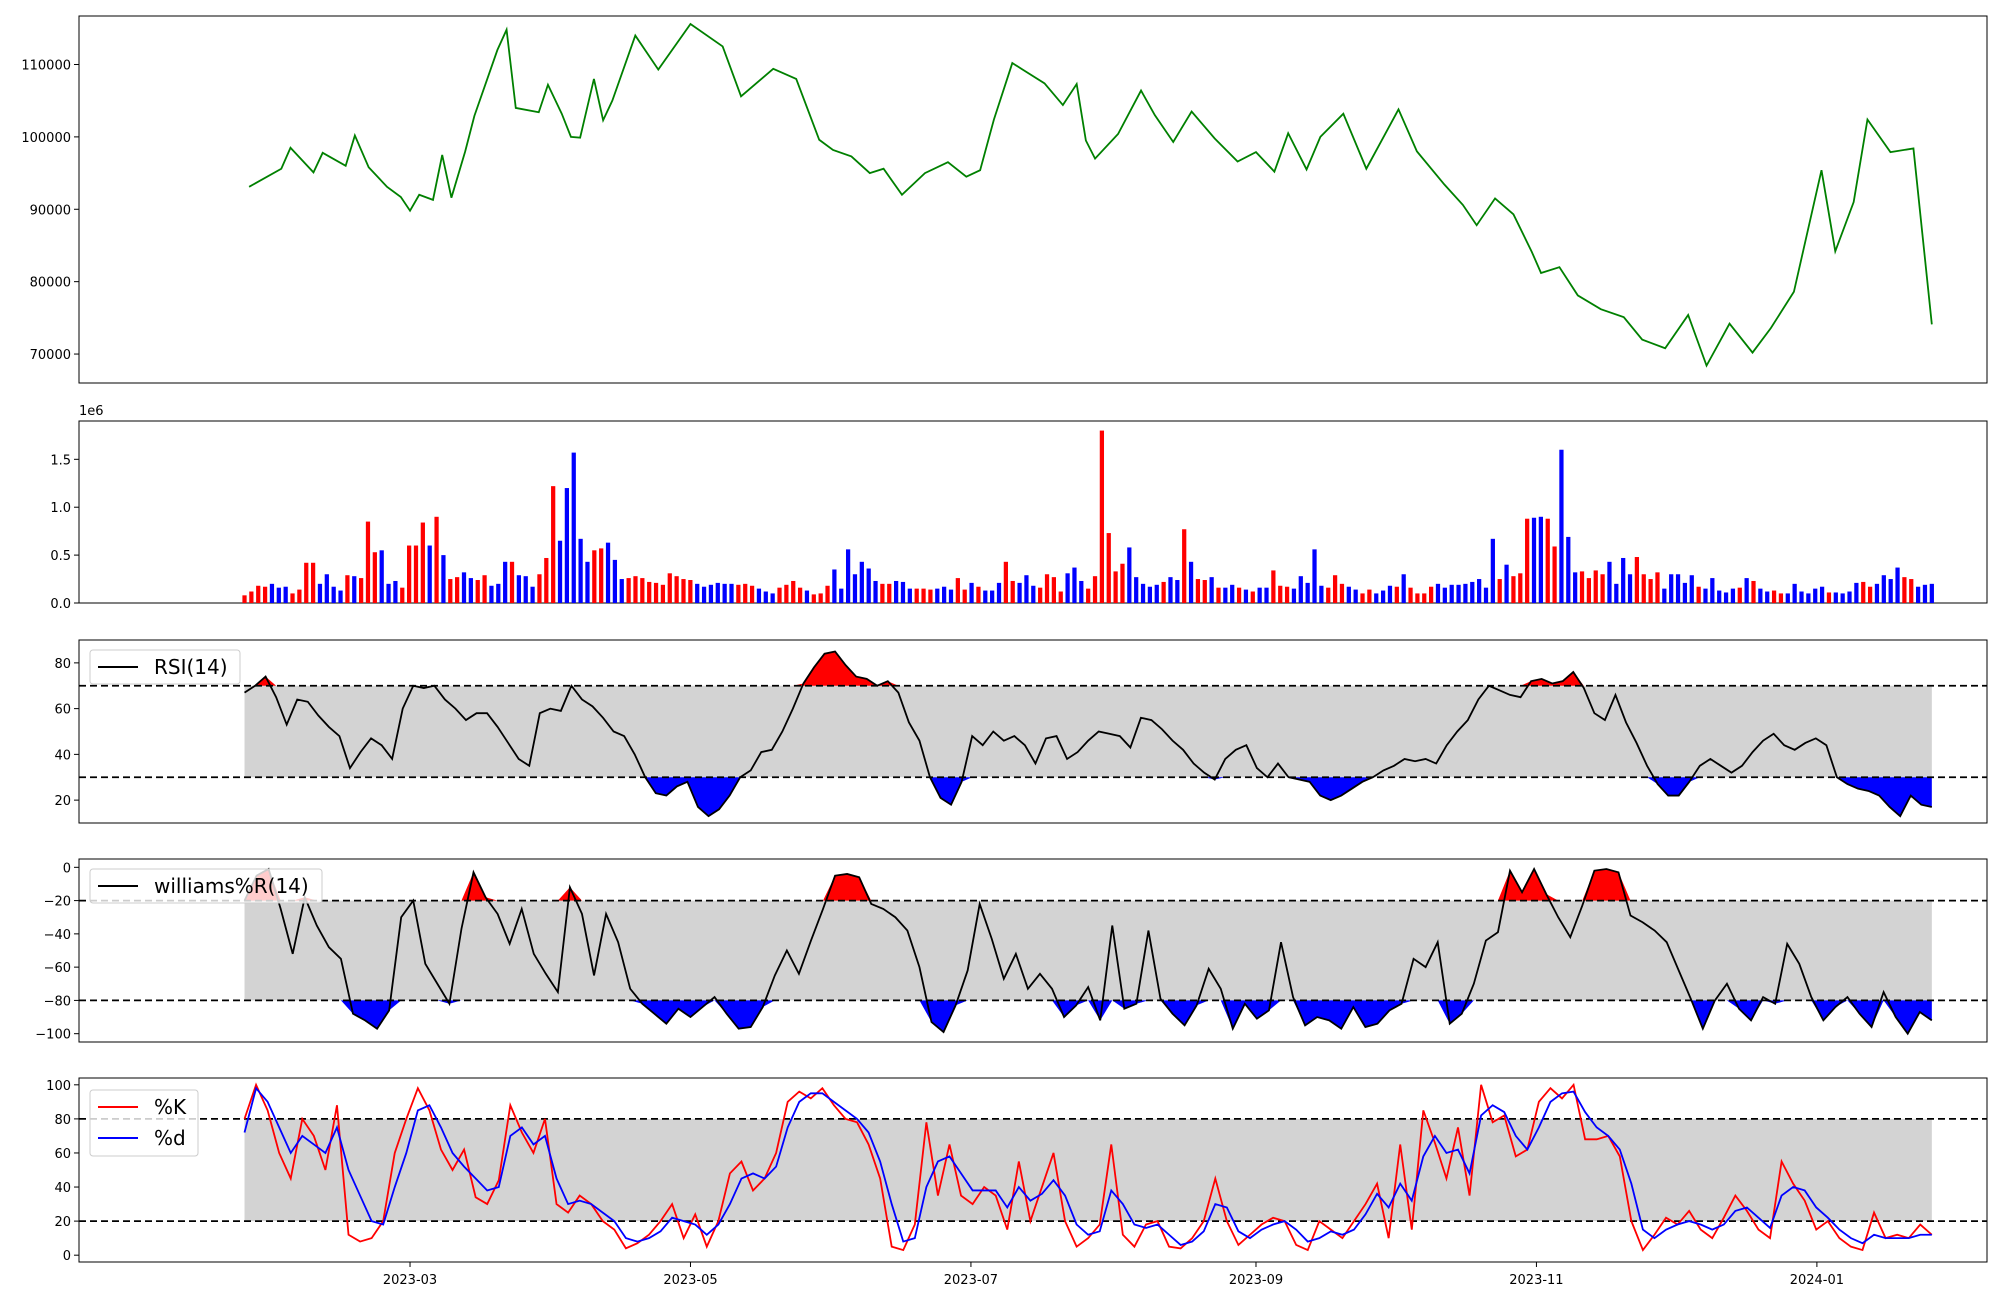  What do you see at coordinates (1088, 951) in the screenshot?
I see `williams-line` at bounding box center [1088, 951].